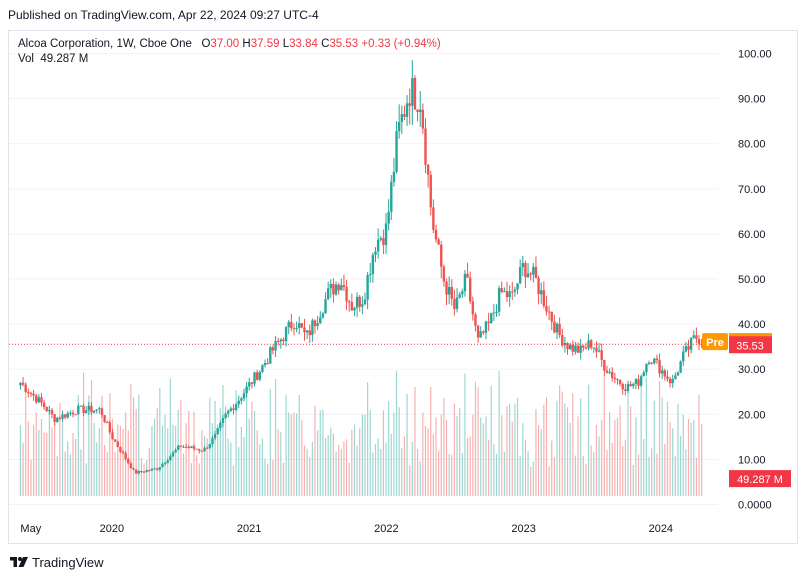  I want to click on change-value: +0.33 (+0.94%), so click(400, 44).